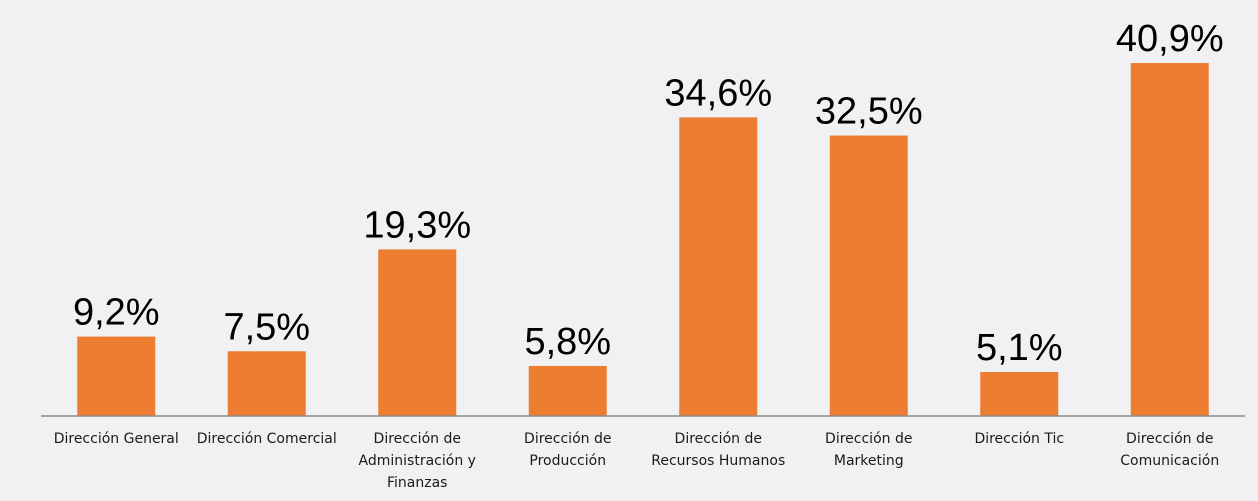 This screenshot has height=501, width=1258. Describe the element at coordinates (868, 450) in the screenshot. I see `category-tick-label: Dirección de Marketing` at that location.